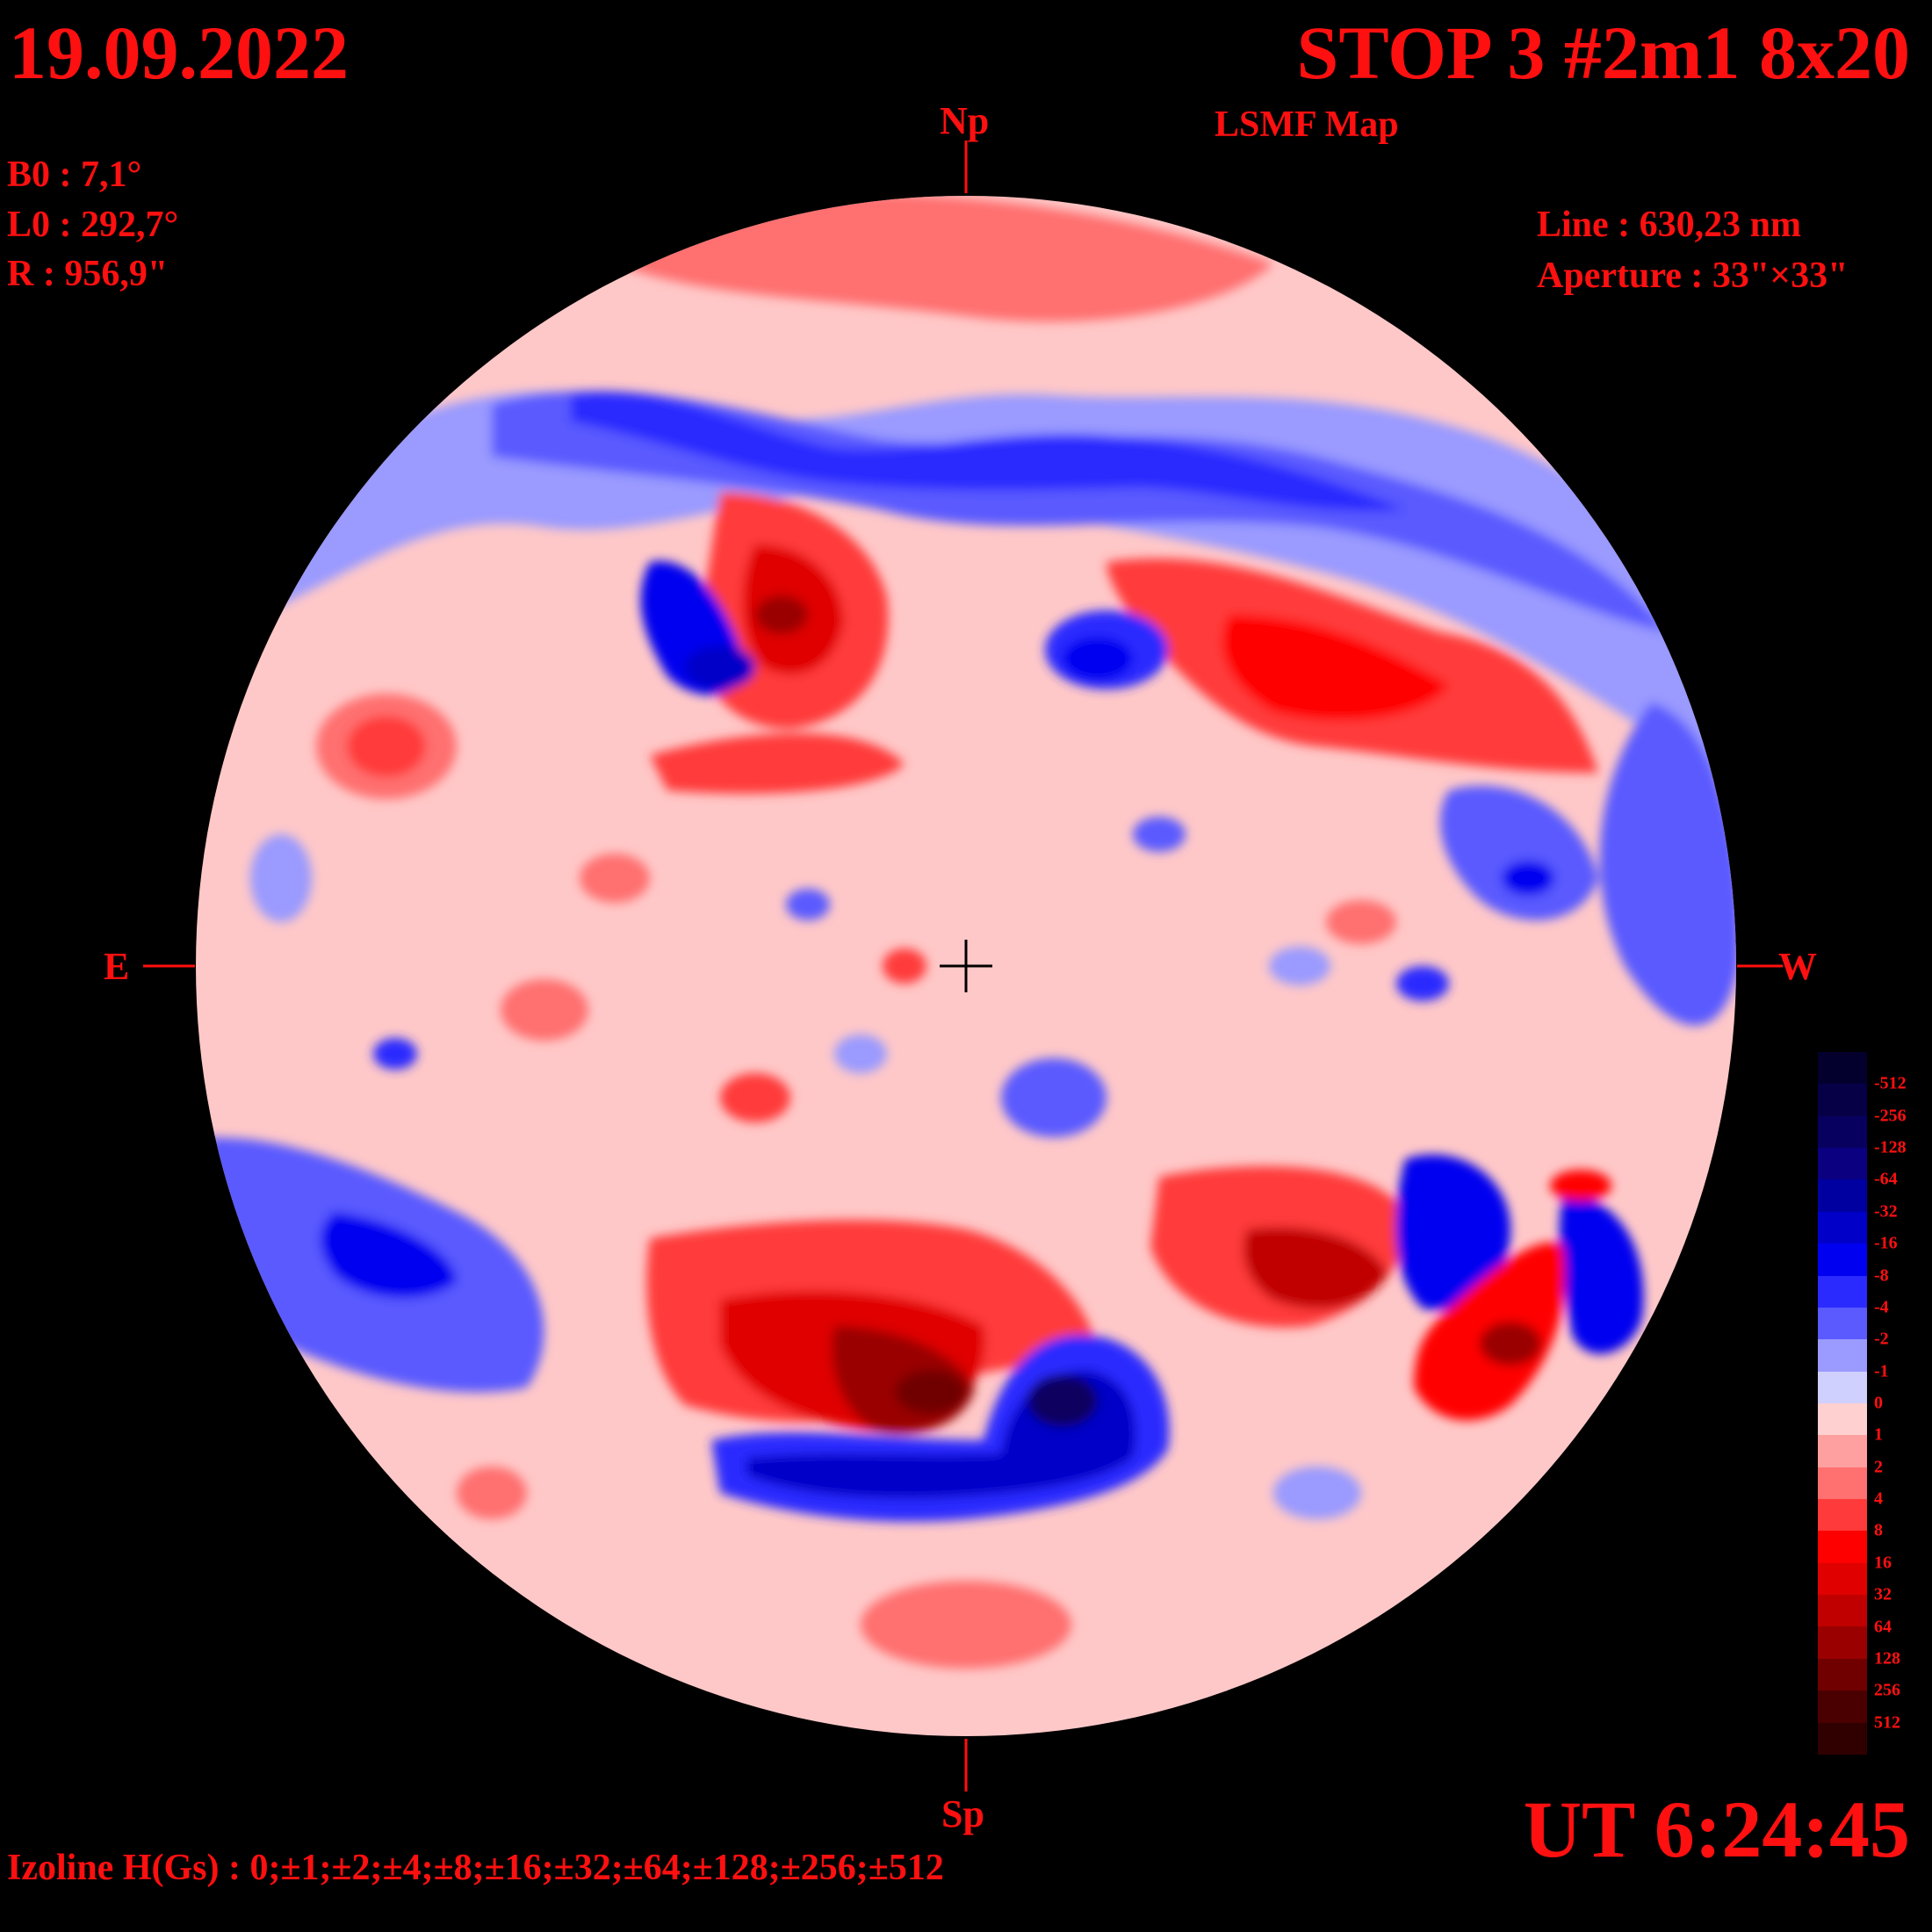 This screenshot has width=1932, height=1932. What do you see at coordinates (1891, 1147) in the screenshot?
I see `color-scale-label: -128` at bounding box center [1891, 1147].